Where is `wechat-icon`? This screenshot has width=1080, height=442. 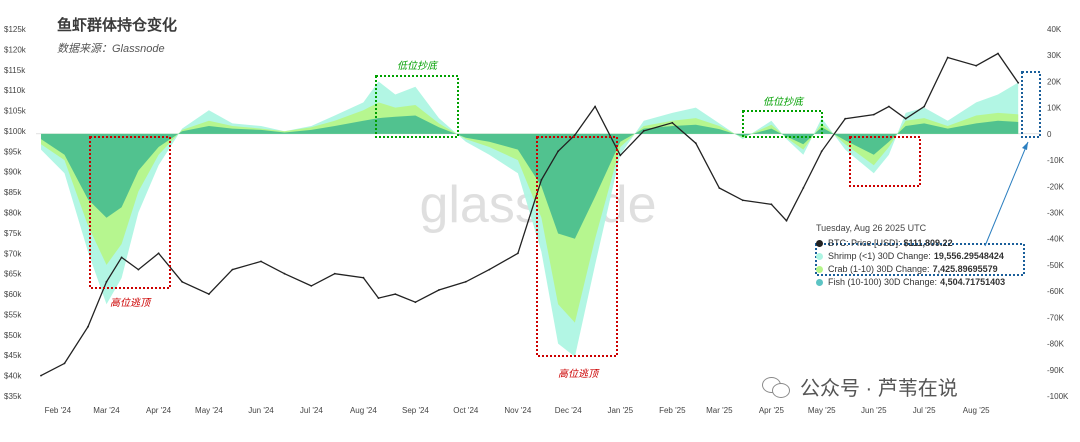
wechat-icon is located at coordinates (777, 387).